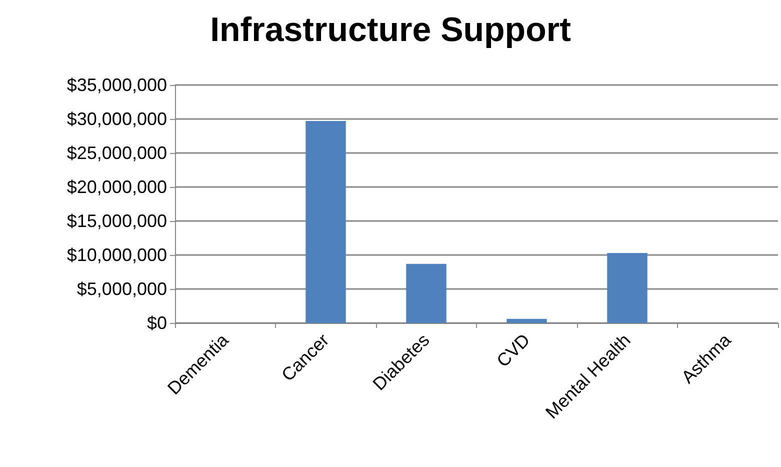 The image size is (781, 467). What do you see at coordinates (156, 323) in the screenshot?
I see `y-tick-label: $0` at bounding box center [156, 323].